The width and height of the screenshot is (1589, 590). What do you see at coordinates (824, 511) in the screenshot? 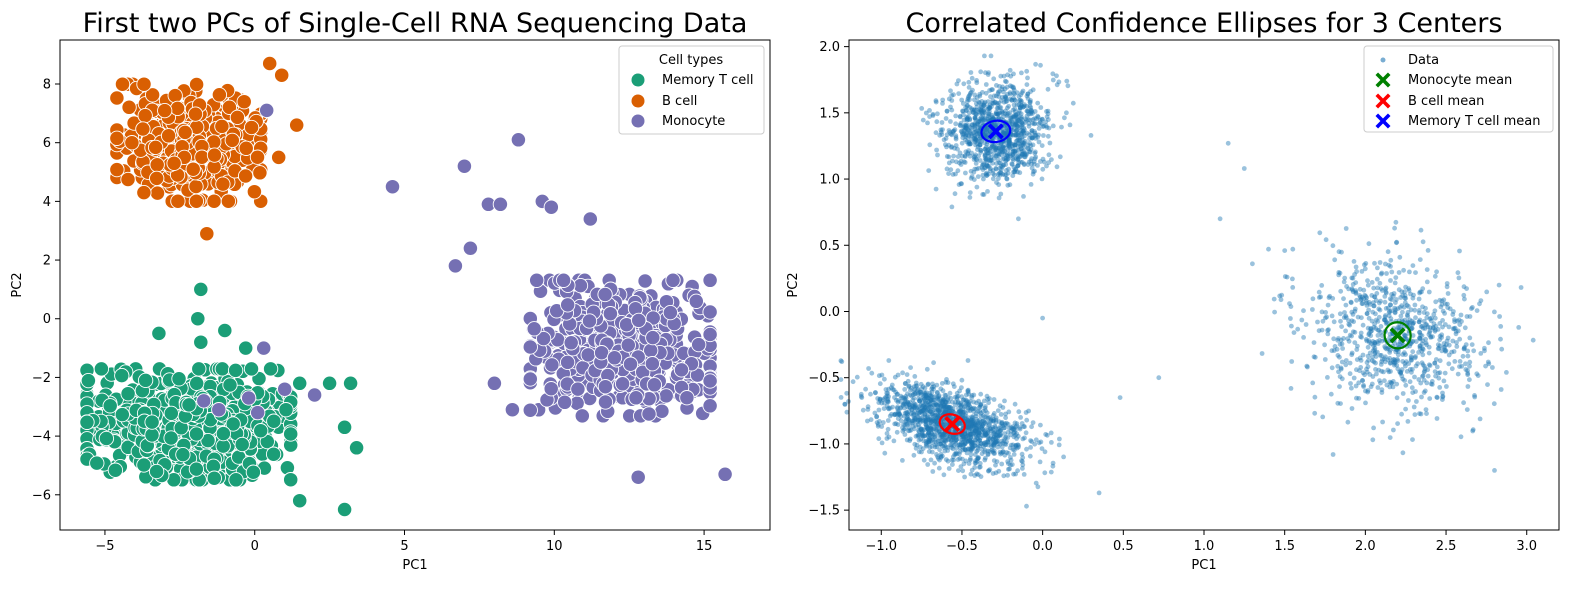
I see `chart-right-y-tick-label: −1.5` at bounding box center [824, 511].